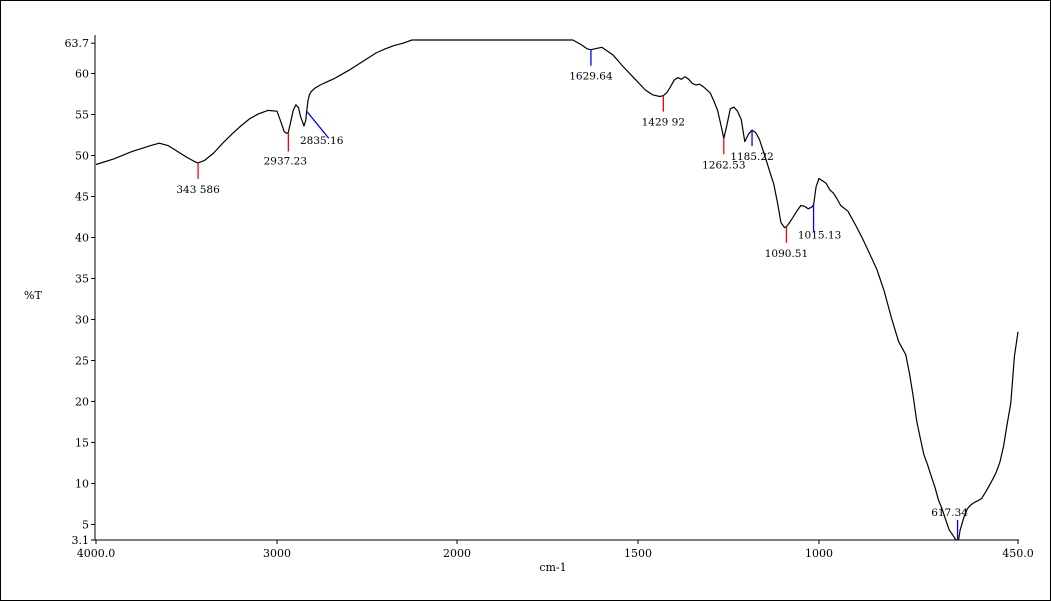 Image resolution: width=1051 pixels, height=601 pixels. What do you see at coordinates (82, 115) in the screenshot?
I see `y-tick-label: 55` at bounding box center [82, 115].